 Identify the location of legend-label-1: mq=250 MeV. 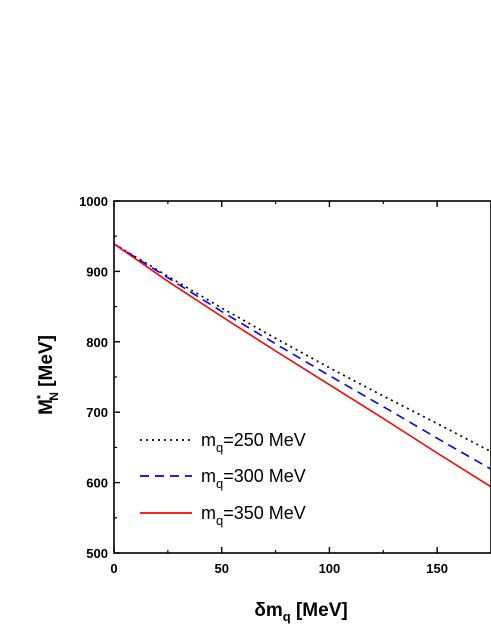
(253, 442).